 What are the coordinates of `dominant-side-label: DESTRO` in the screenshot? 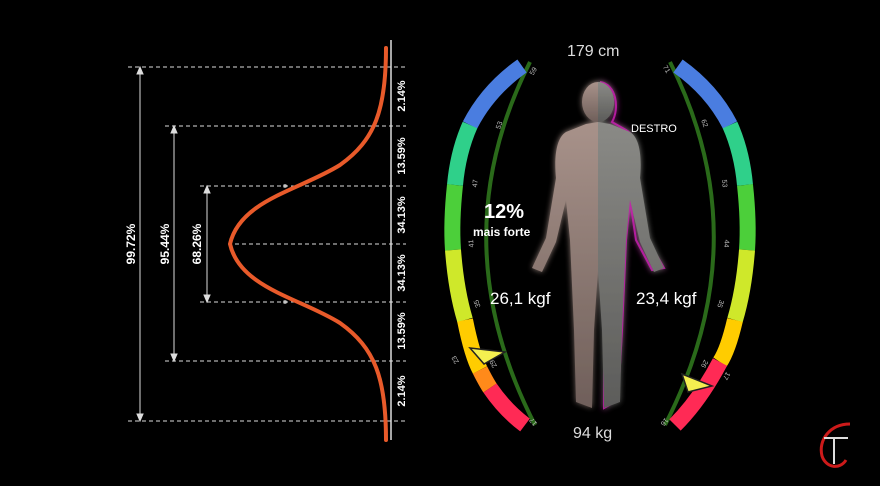 It's located at (654, 129).